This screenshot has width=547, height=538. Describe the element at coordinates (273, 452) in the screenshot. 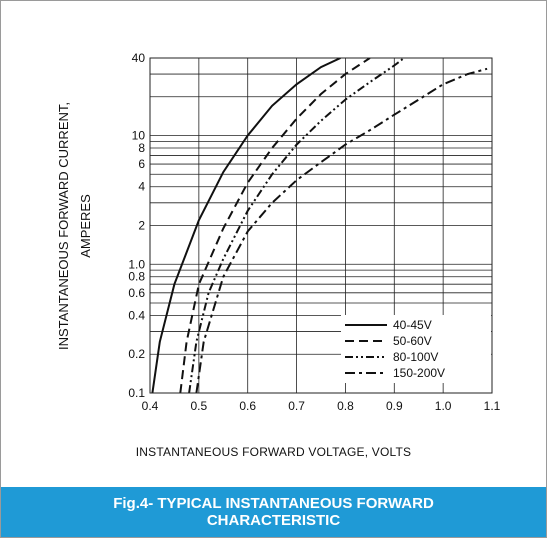

I see `x-axis-label: INSTANTANEOUS FORWARD VOLTAGE, VOLTS` at that location.